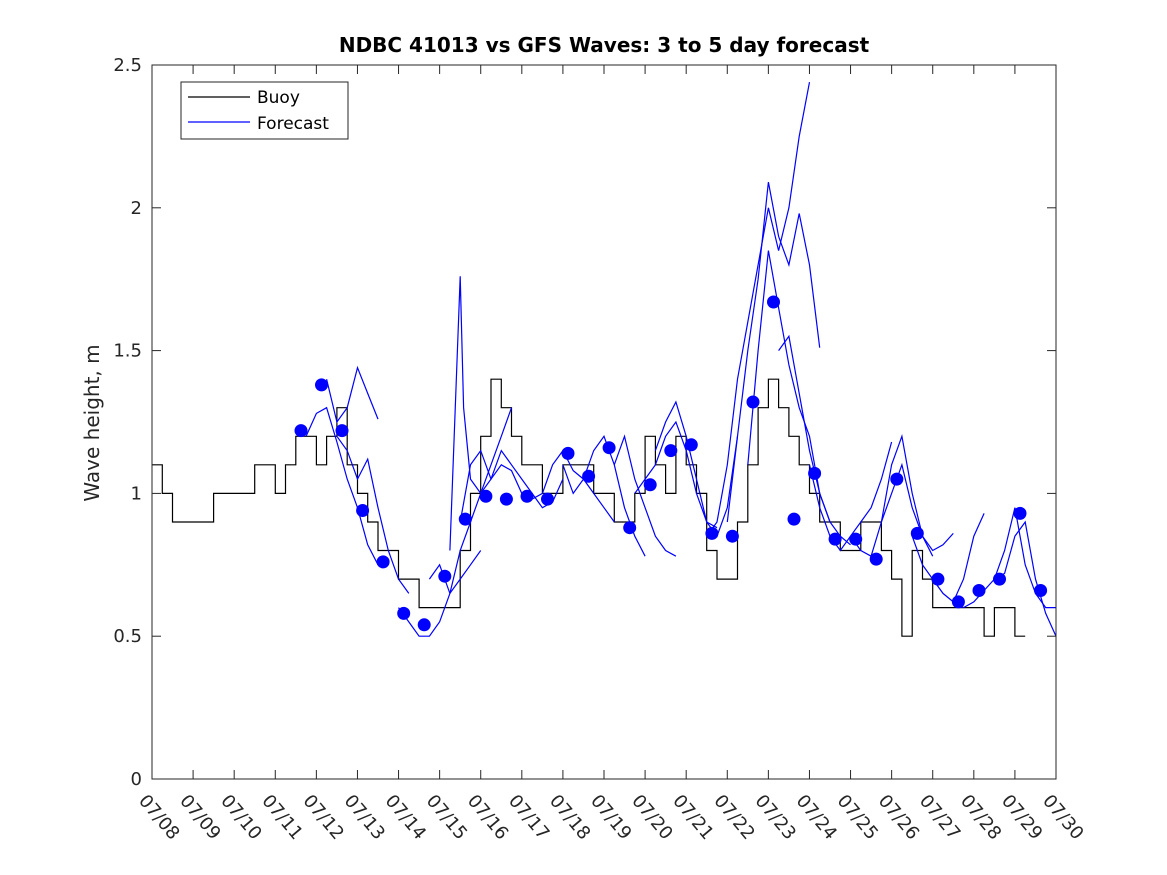 This screenshot has height=875, width=1167. Describe the element at coordinates (293, 124) in the screenshot. I see `legend-forecast-label: Forecast` at that location.